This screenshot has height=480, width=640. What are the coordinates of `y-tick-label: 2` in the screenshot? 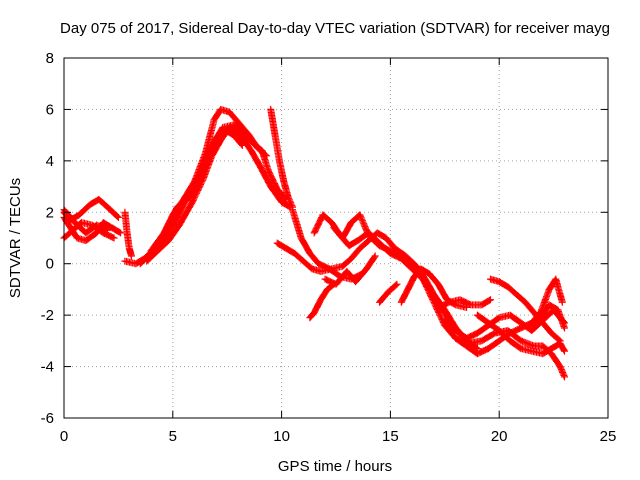 It's located at (50, 212).